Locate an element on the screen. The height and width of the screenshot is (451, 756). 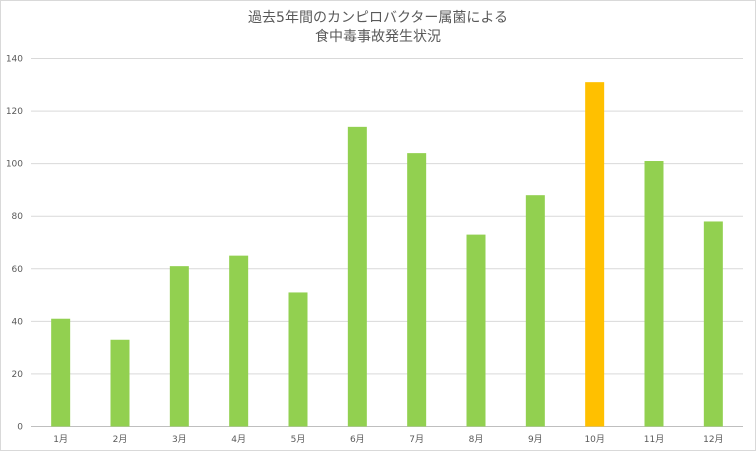
y-tick-label: 80 is located at coordinates (18, 217).